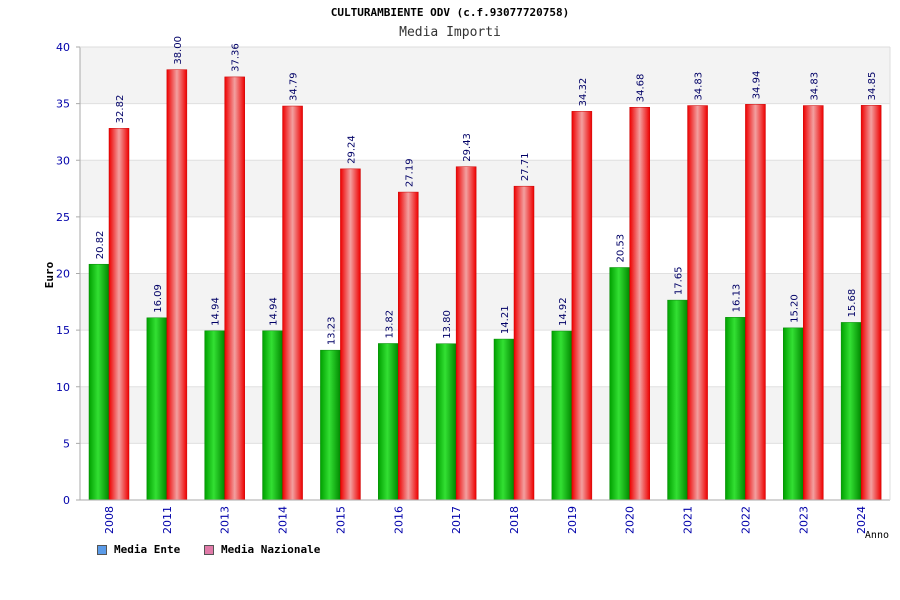 The height and width of the screenshot is (600, 900). I want to click on y-axis-label: Euro, so click(49, 274).